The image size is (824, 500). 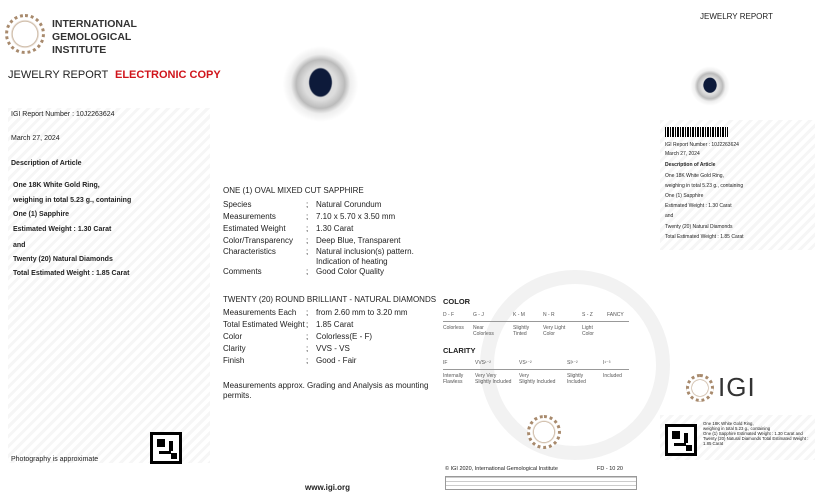 I want to click on clarity-grade: IF, so click(x=445, y=363).